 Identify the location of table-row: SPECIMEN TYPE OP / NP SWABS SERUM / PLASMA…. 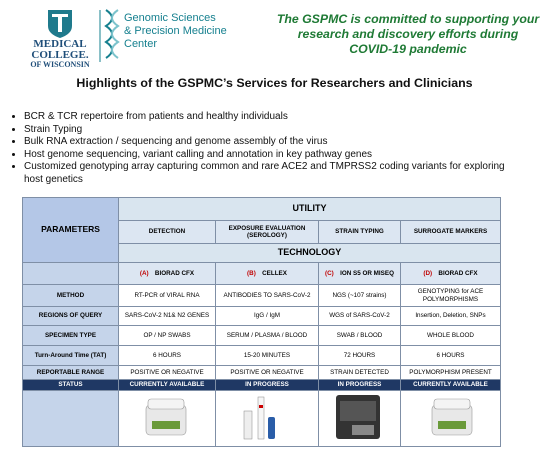
(261, 335).